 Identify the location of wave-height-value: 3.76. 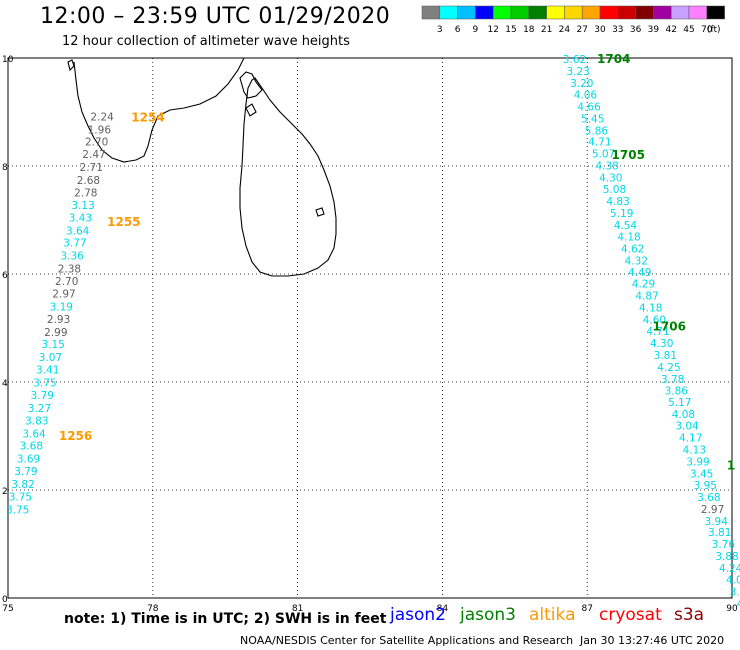
(724, 545).